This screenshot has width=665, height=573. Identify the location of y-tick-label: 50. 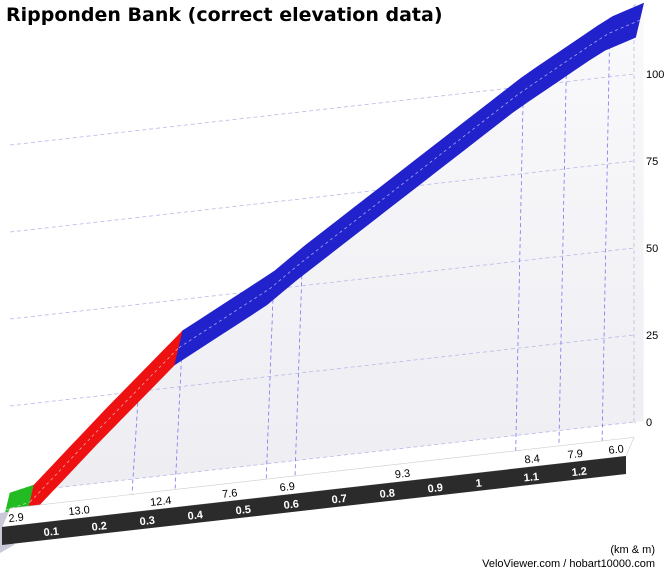
(652, 249).